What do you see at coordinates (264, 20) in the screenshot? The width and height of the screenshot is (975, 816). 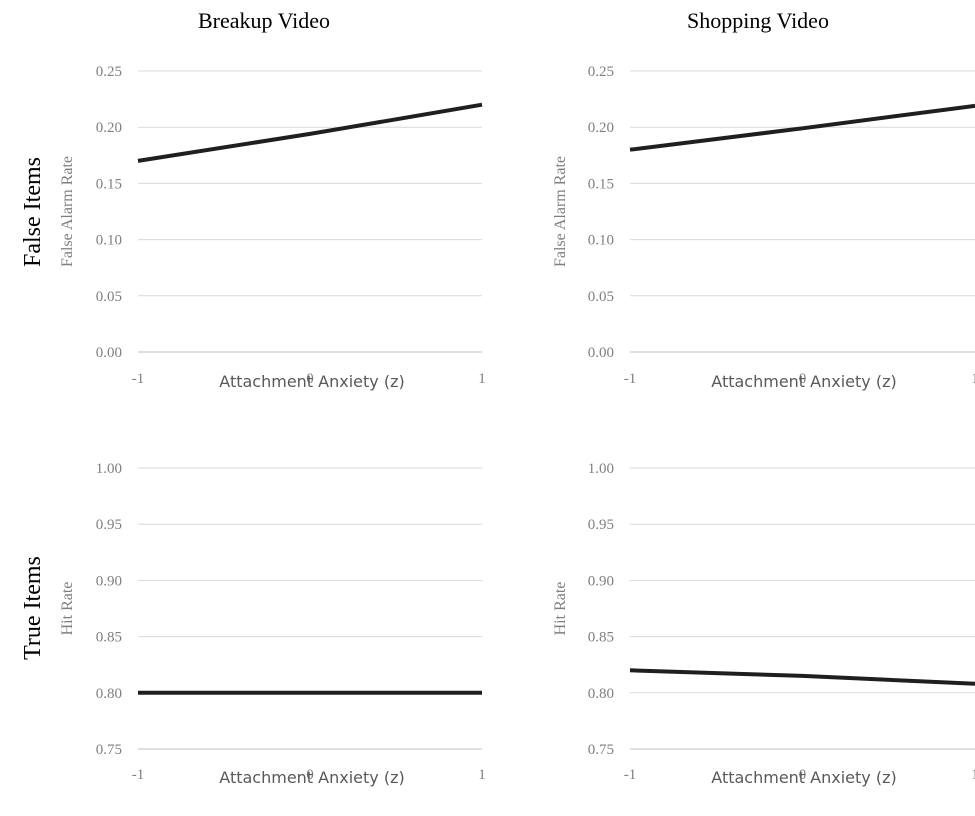 I see `column-title-breakup: Breakup Video` at bounding box center [264, 20].